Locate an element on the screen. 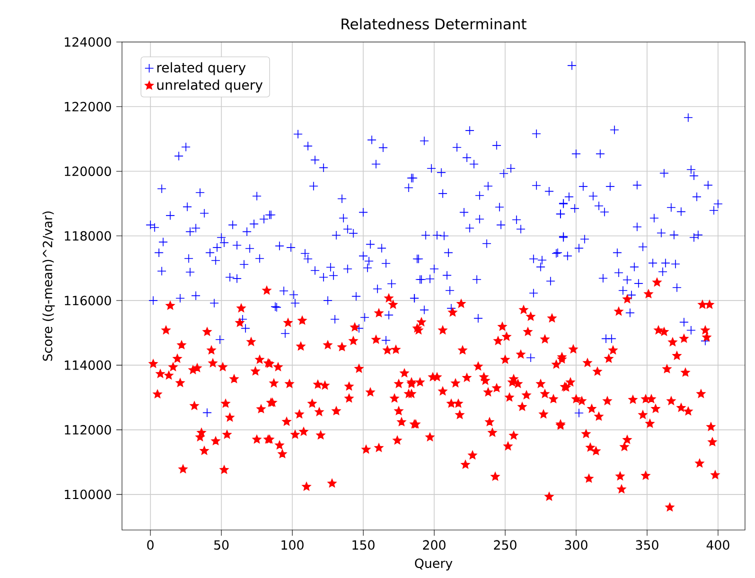  legend-label: related query is located at coordinates (201, 69).